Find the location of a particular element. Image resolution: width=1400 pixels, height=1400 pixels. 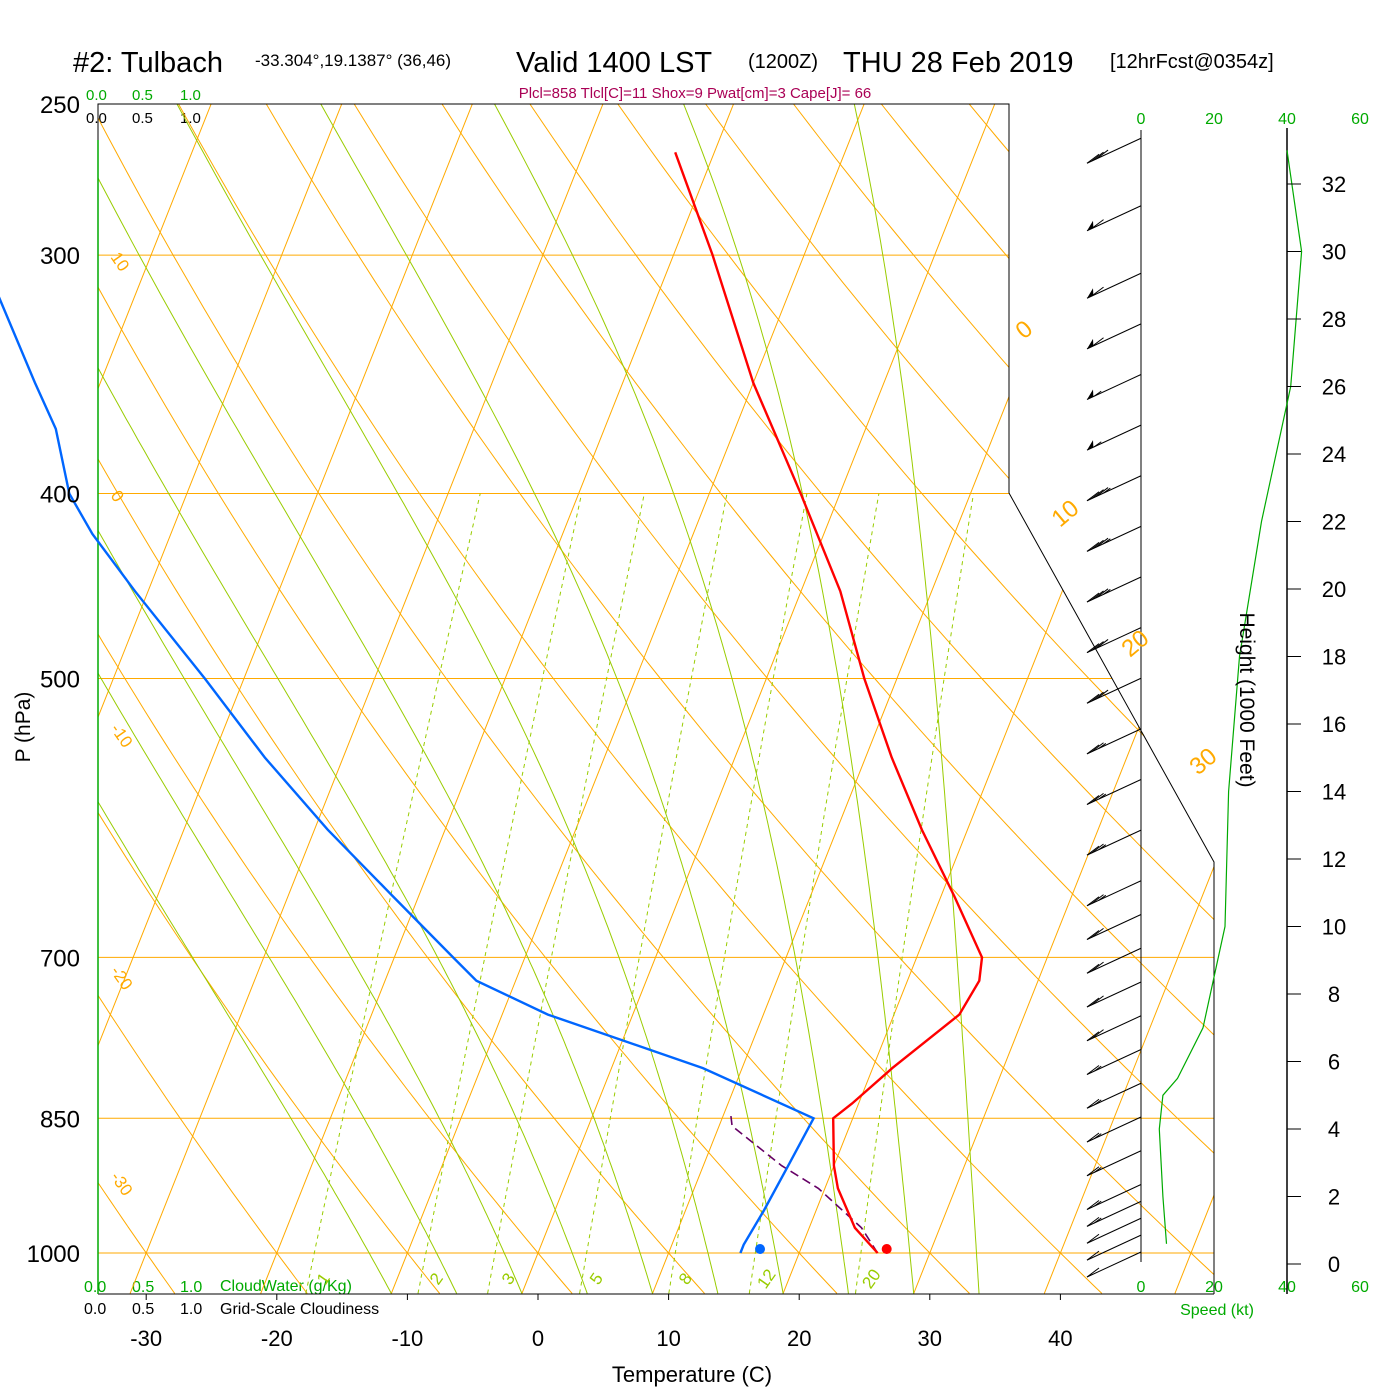

parcel-curve is located at coordinates (804, 1183).